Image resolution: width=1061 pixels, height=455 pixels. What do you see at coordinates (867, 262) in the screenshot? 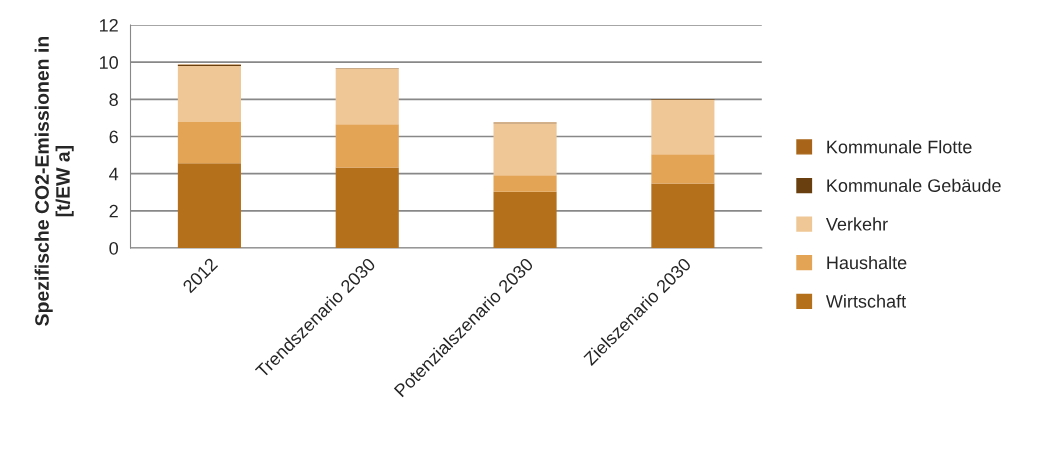
I see `legend-label: Haushalte` at bounding box center [867, 262].